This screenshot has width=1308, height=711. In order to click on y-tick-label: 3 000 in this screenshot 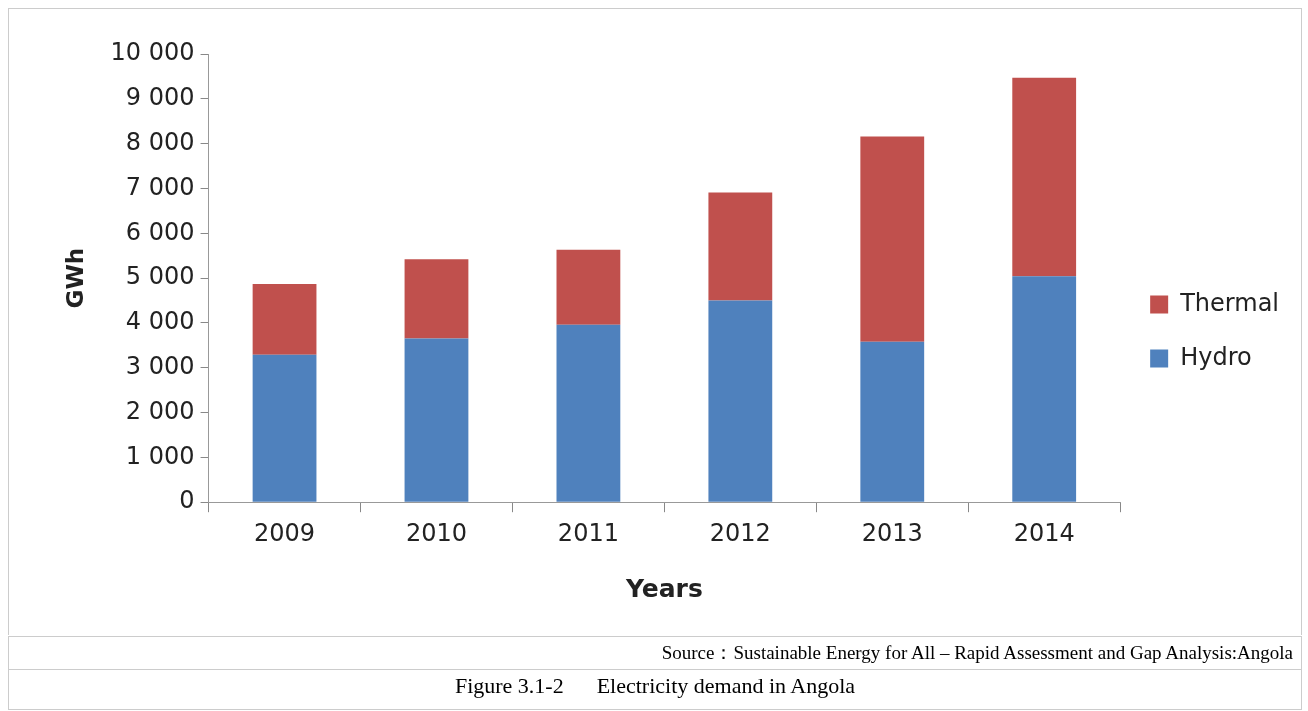, I will do `click(160, 365)`.